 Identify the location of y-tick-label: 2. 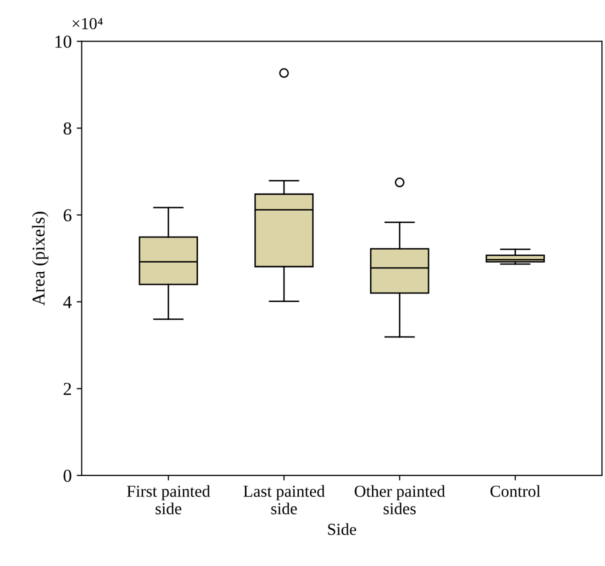
(67, 388).